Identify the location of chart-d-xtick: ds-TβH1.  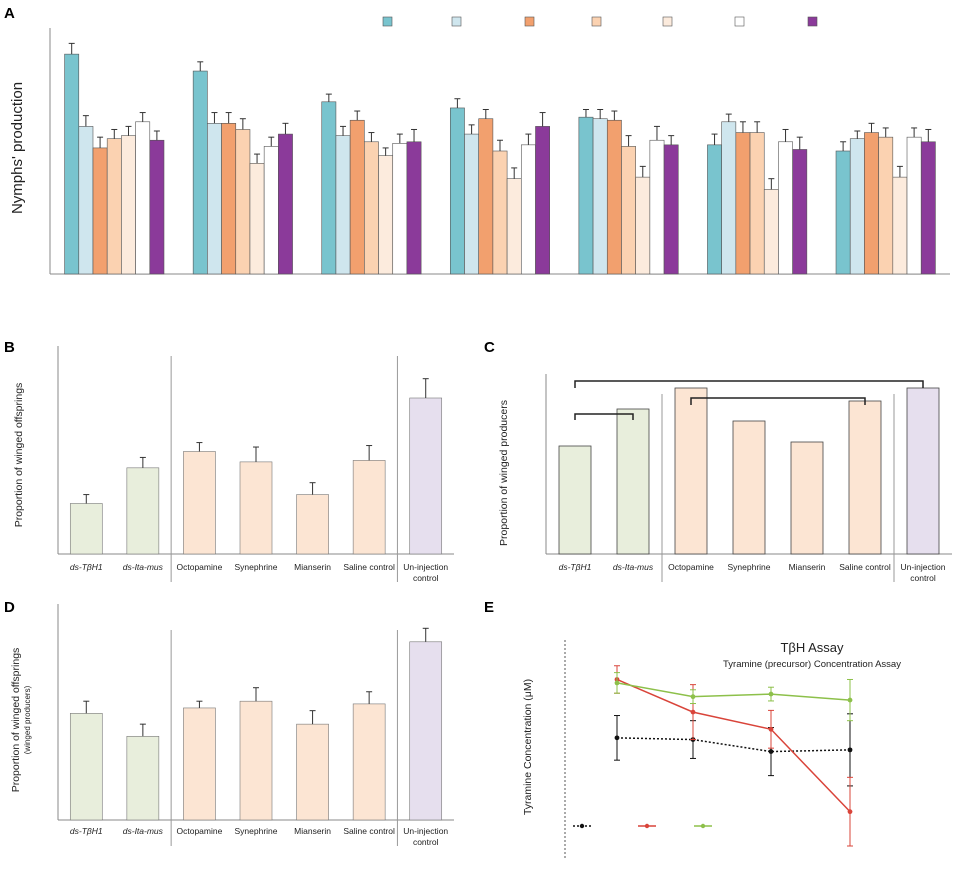
(86, 831).